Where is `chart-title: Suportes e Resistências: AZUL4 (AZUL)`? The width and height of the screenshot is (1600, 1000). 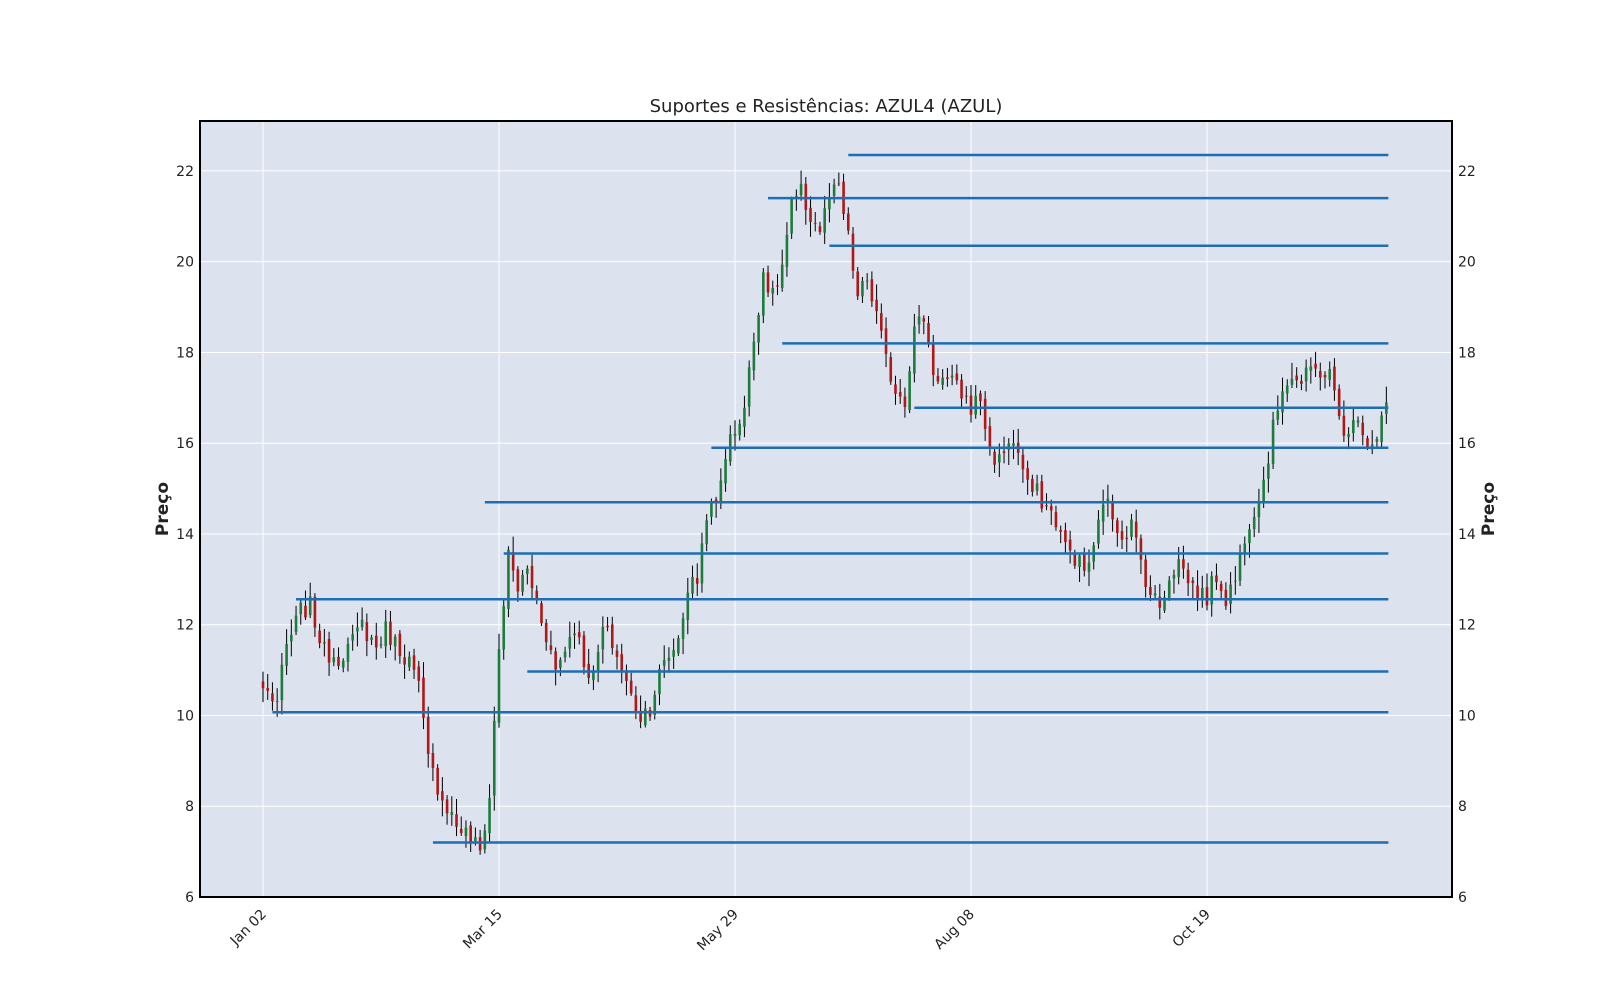 chart-title: Suportes e Resistências: AZUL4 (AZUL) is located at coordinates (826, 106).